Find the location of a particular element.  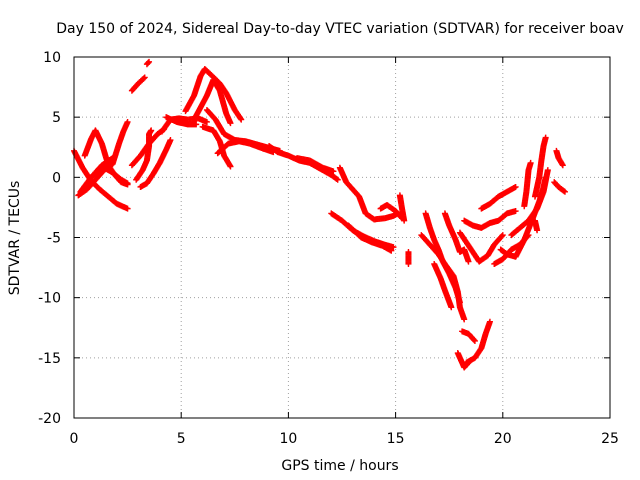

series-t31 is located at coordinates (490, 219).